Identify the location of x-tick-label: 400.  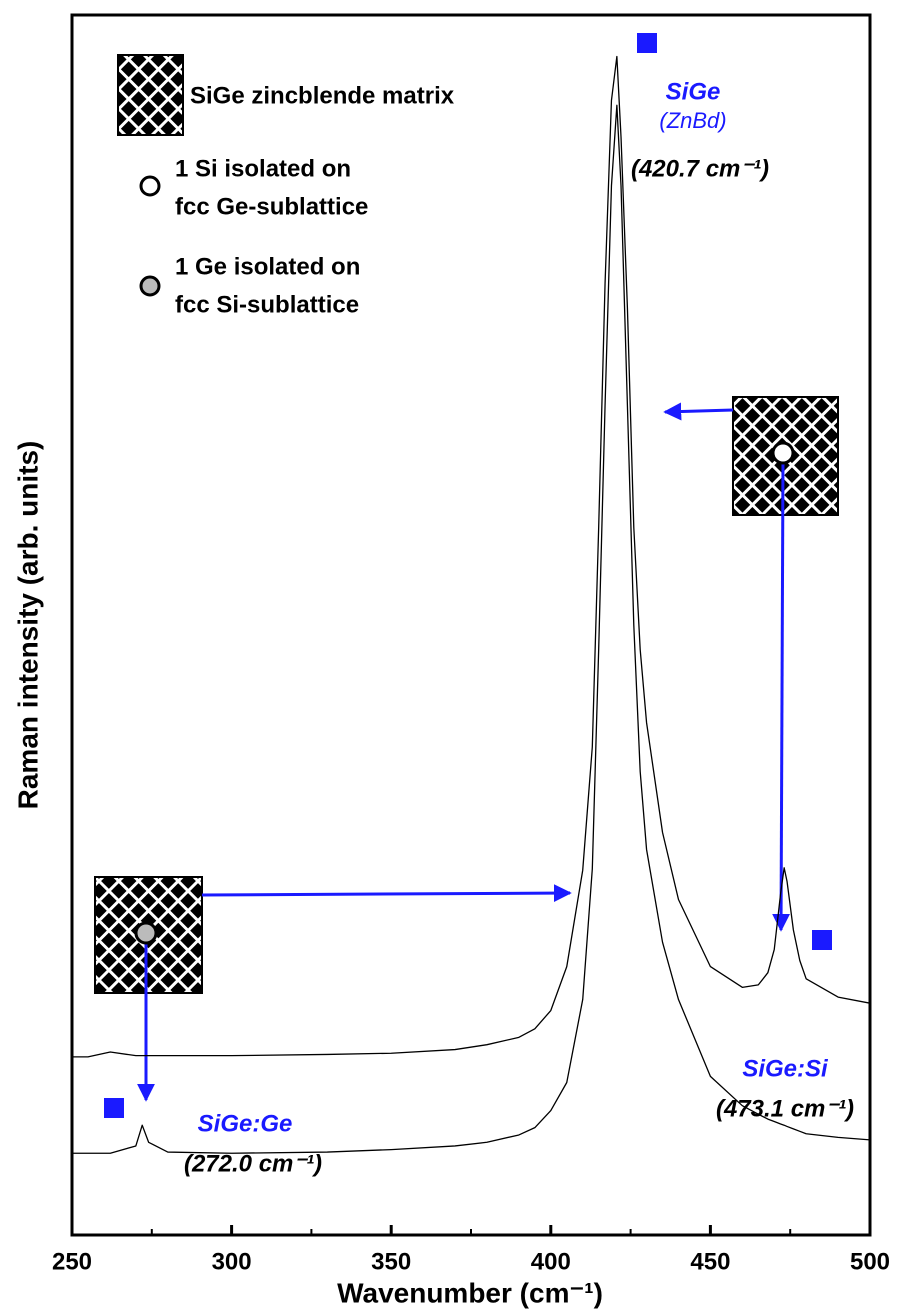
(551, 1261).